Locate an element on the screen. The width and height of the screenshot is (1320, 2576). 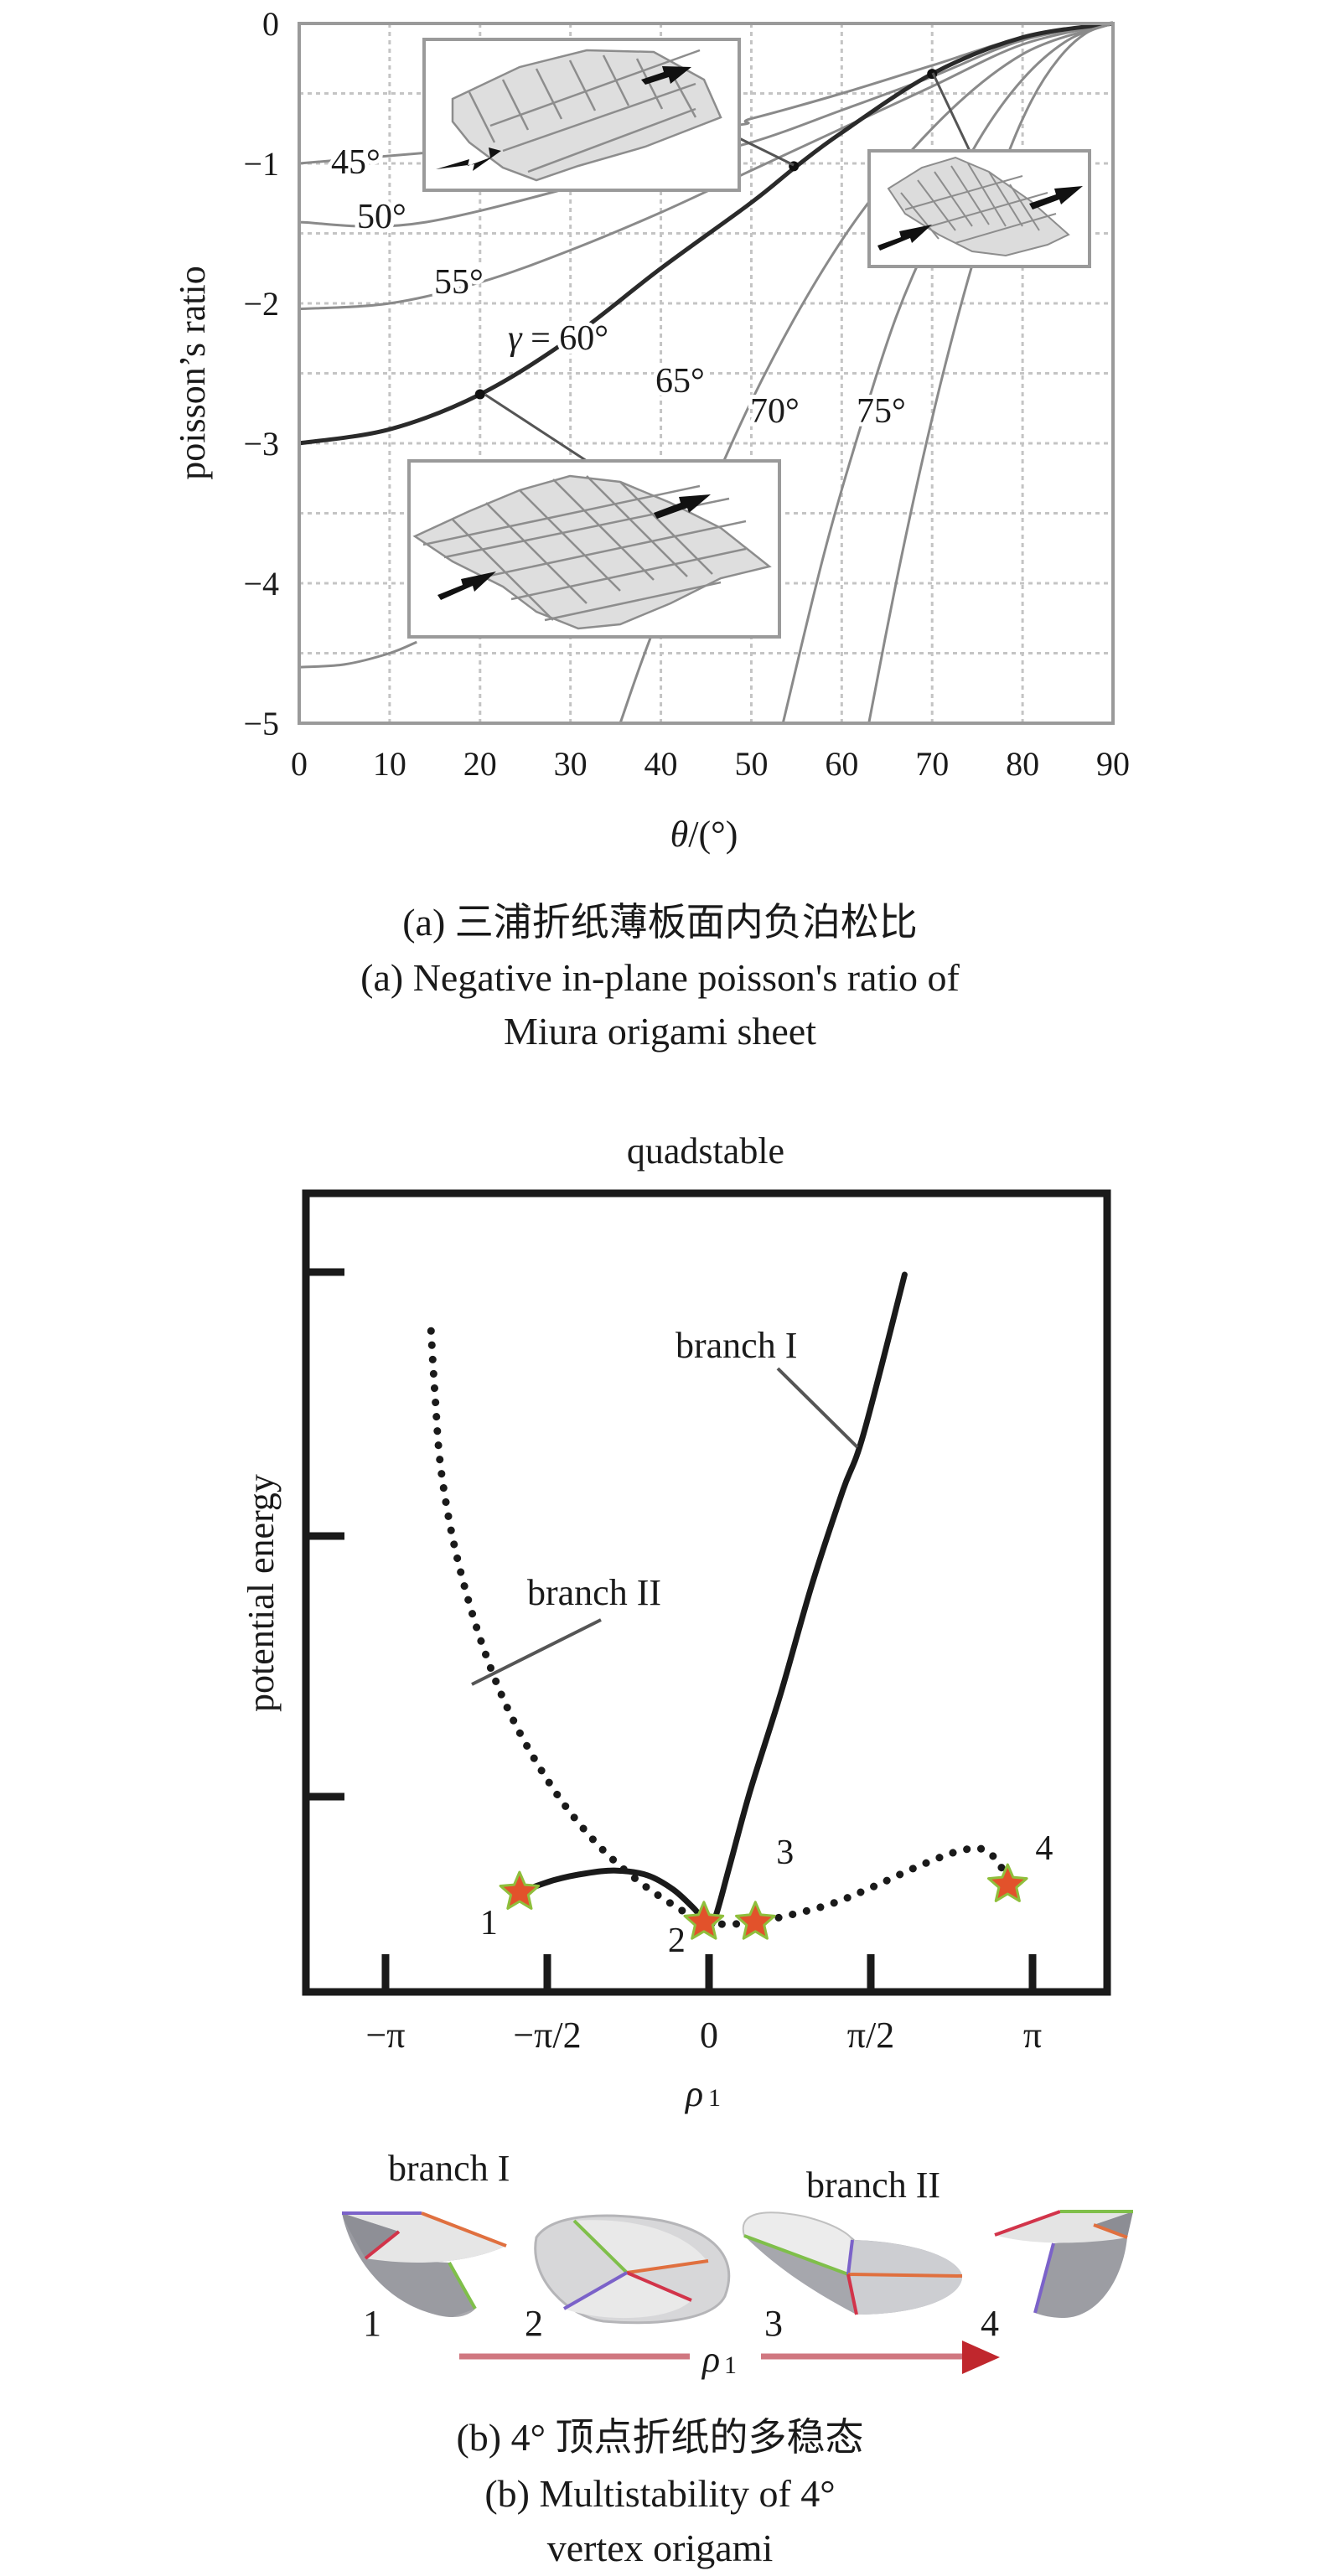
caption-a-en-line2: Miura origami sheet is located at coordinates (659, 1031).